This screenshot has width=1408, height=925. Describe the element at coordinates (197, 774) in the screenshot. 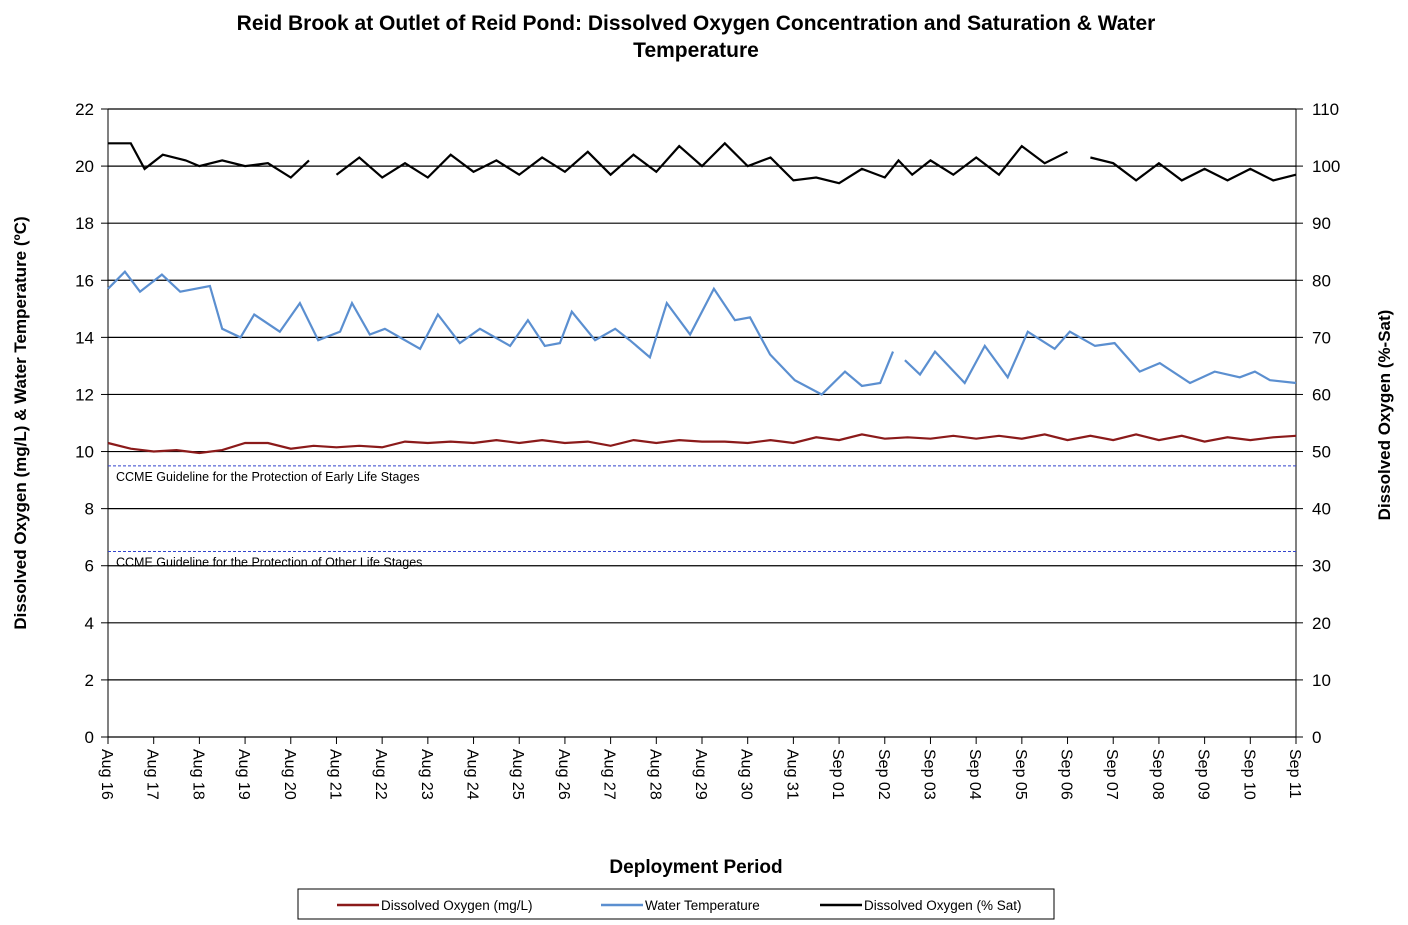

I see `x-tick-label: Aug 18` at that location.